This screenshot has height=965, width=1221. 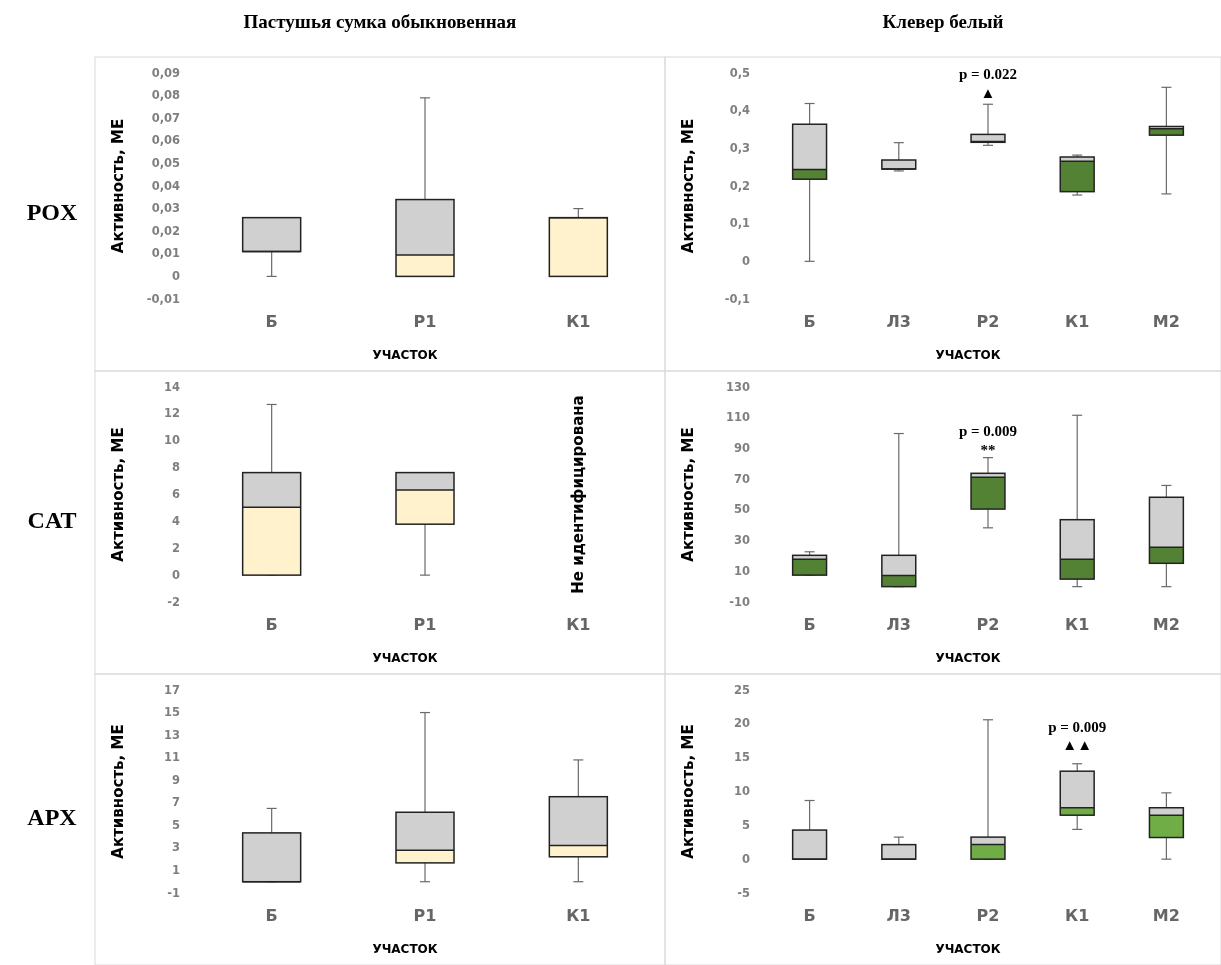 What do you see at coordinates (988, 450) in the screenshot?
I see `annotation: **` at bounding box center [988, 450].